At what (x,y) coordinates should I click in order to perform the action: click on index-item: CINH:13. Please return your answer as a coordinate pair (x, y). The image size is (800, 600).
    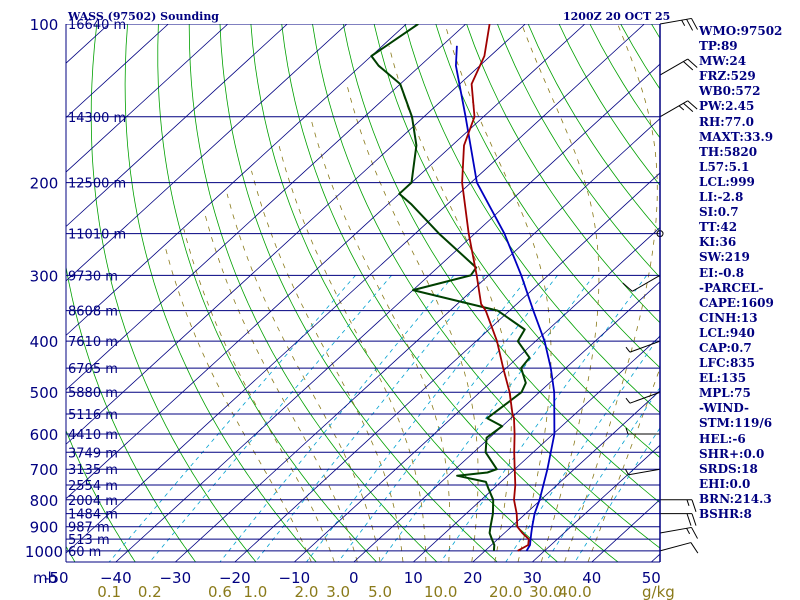
    Looking at the image, I should click on (728, 317).